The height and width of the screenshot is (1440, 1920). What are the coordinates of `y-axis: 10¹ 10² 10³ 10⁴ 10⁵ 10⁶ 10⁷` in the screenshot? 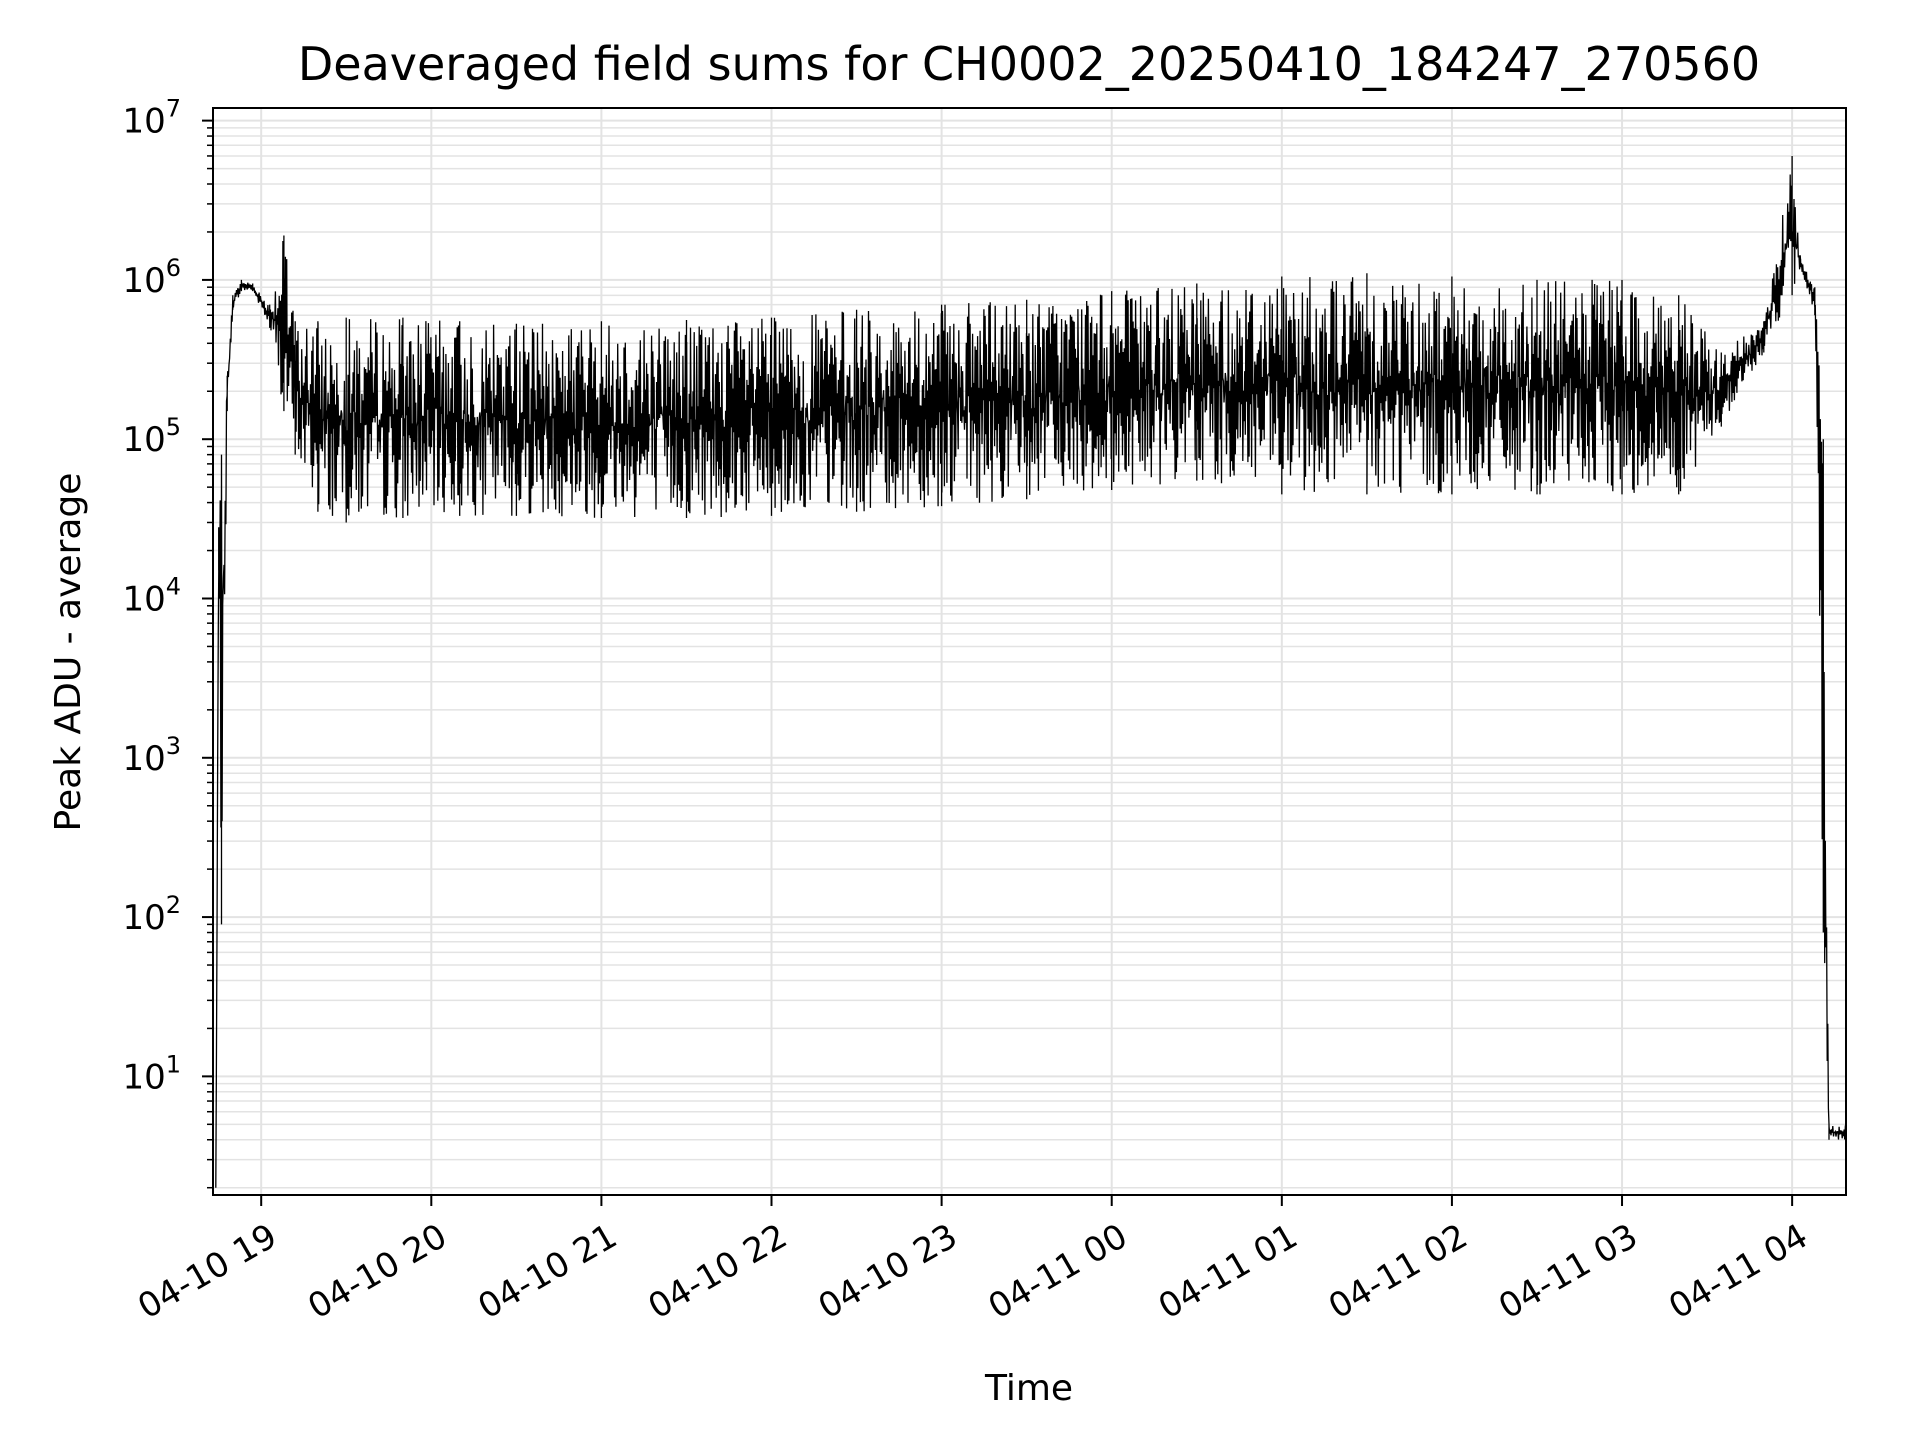 It's located at (167, 642).